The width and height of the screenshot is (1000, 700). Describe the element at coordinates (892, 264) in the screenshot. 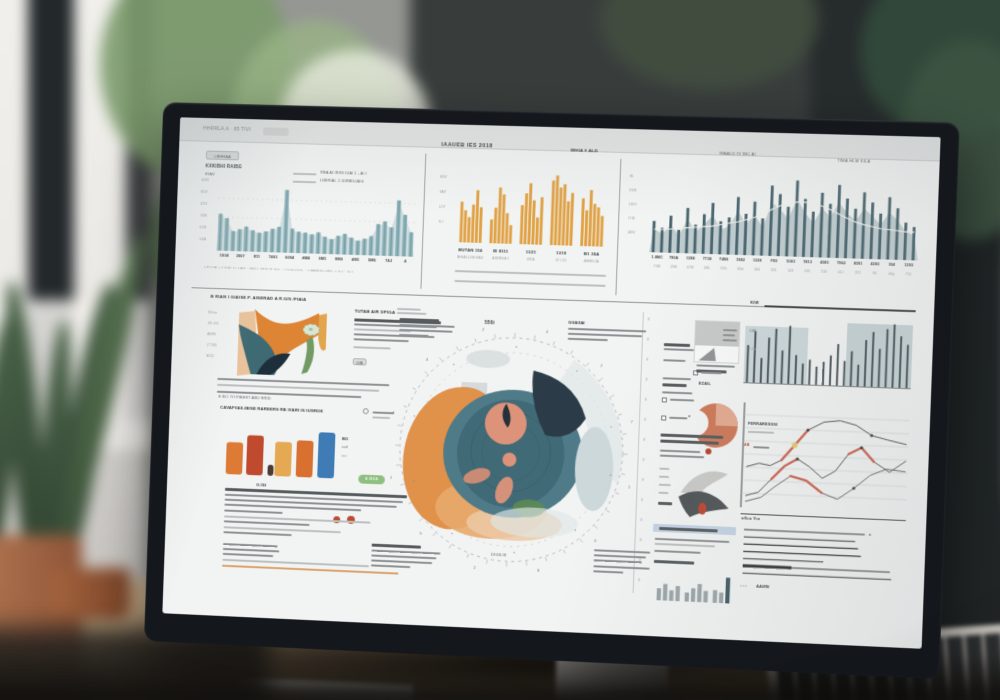

I see `panel-c-xtick: 304` at that location.